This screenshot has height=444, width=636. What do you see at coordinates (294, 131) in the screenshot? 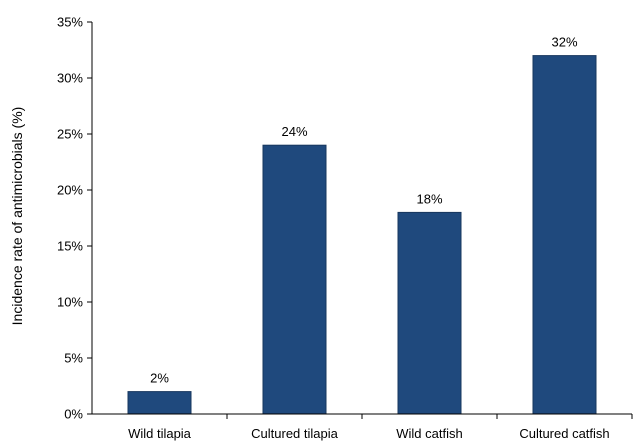
I see `data-label: 24%` at bounding box center [294, 131].